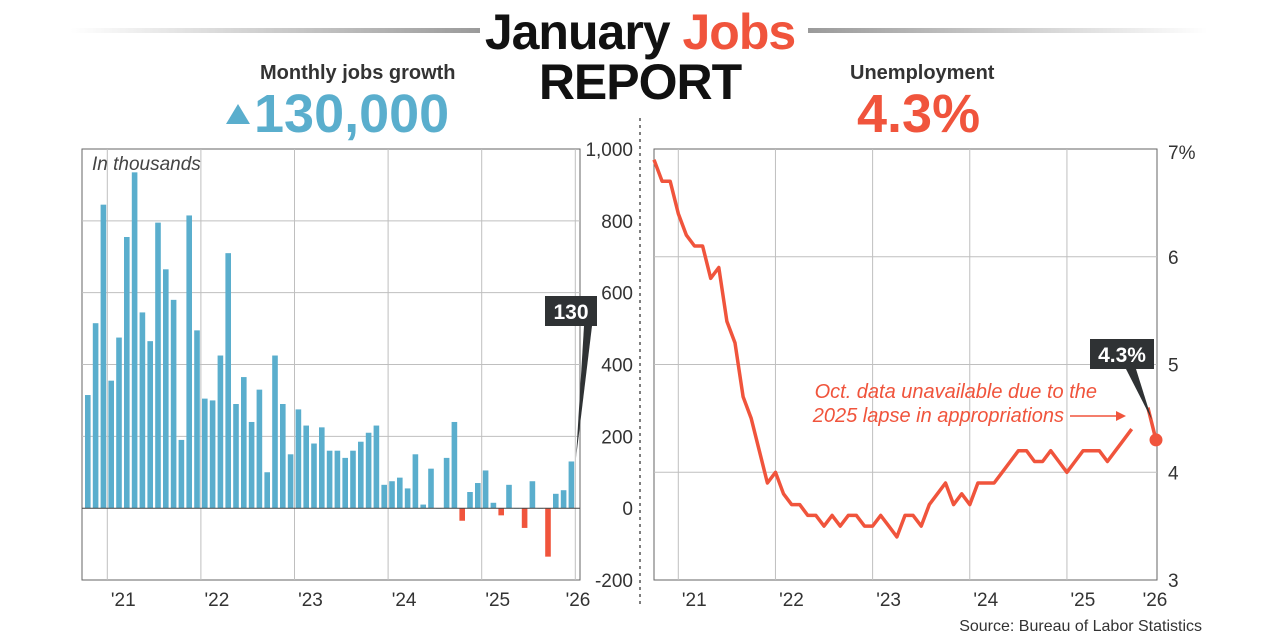 The height and width of the screenshot is (640, 1280). What do you see at coordinates (617, 437) in the screenshot?
I see `jobs-y-tick-label: 200` at bounding box center [617, 437].